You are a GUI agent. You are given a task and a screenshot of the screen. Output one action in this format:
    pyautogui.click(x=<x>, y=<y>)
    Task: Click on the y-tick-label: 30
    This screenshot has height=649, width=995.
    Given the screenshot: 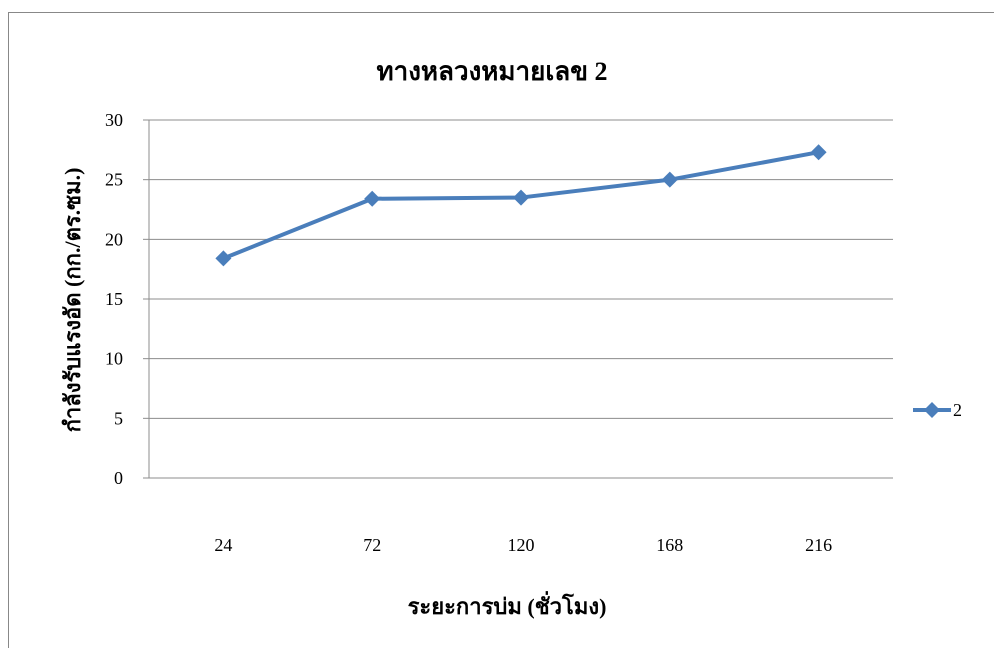 What is the action you would take?
    pyautogui.click(x=114, y=120)
    